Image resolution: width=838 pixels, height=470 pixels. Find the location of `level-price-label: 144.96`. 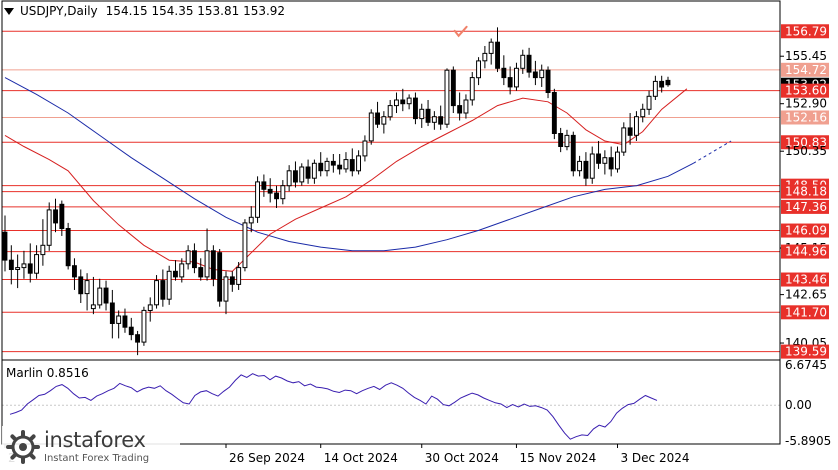

level-price-label: 144.96 is located at coordinates (806, 252).